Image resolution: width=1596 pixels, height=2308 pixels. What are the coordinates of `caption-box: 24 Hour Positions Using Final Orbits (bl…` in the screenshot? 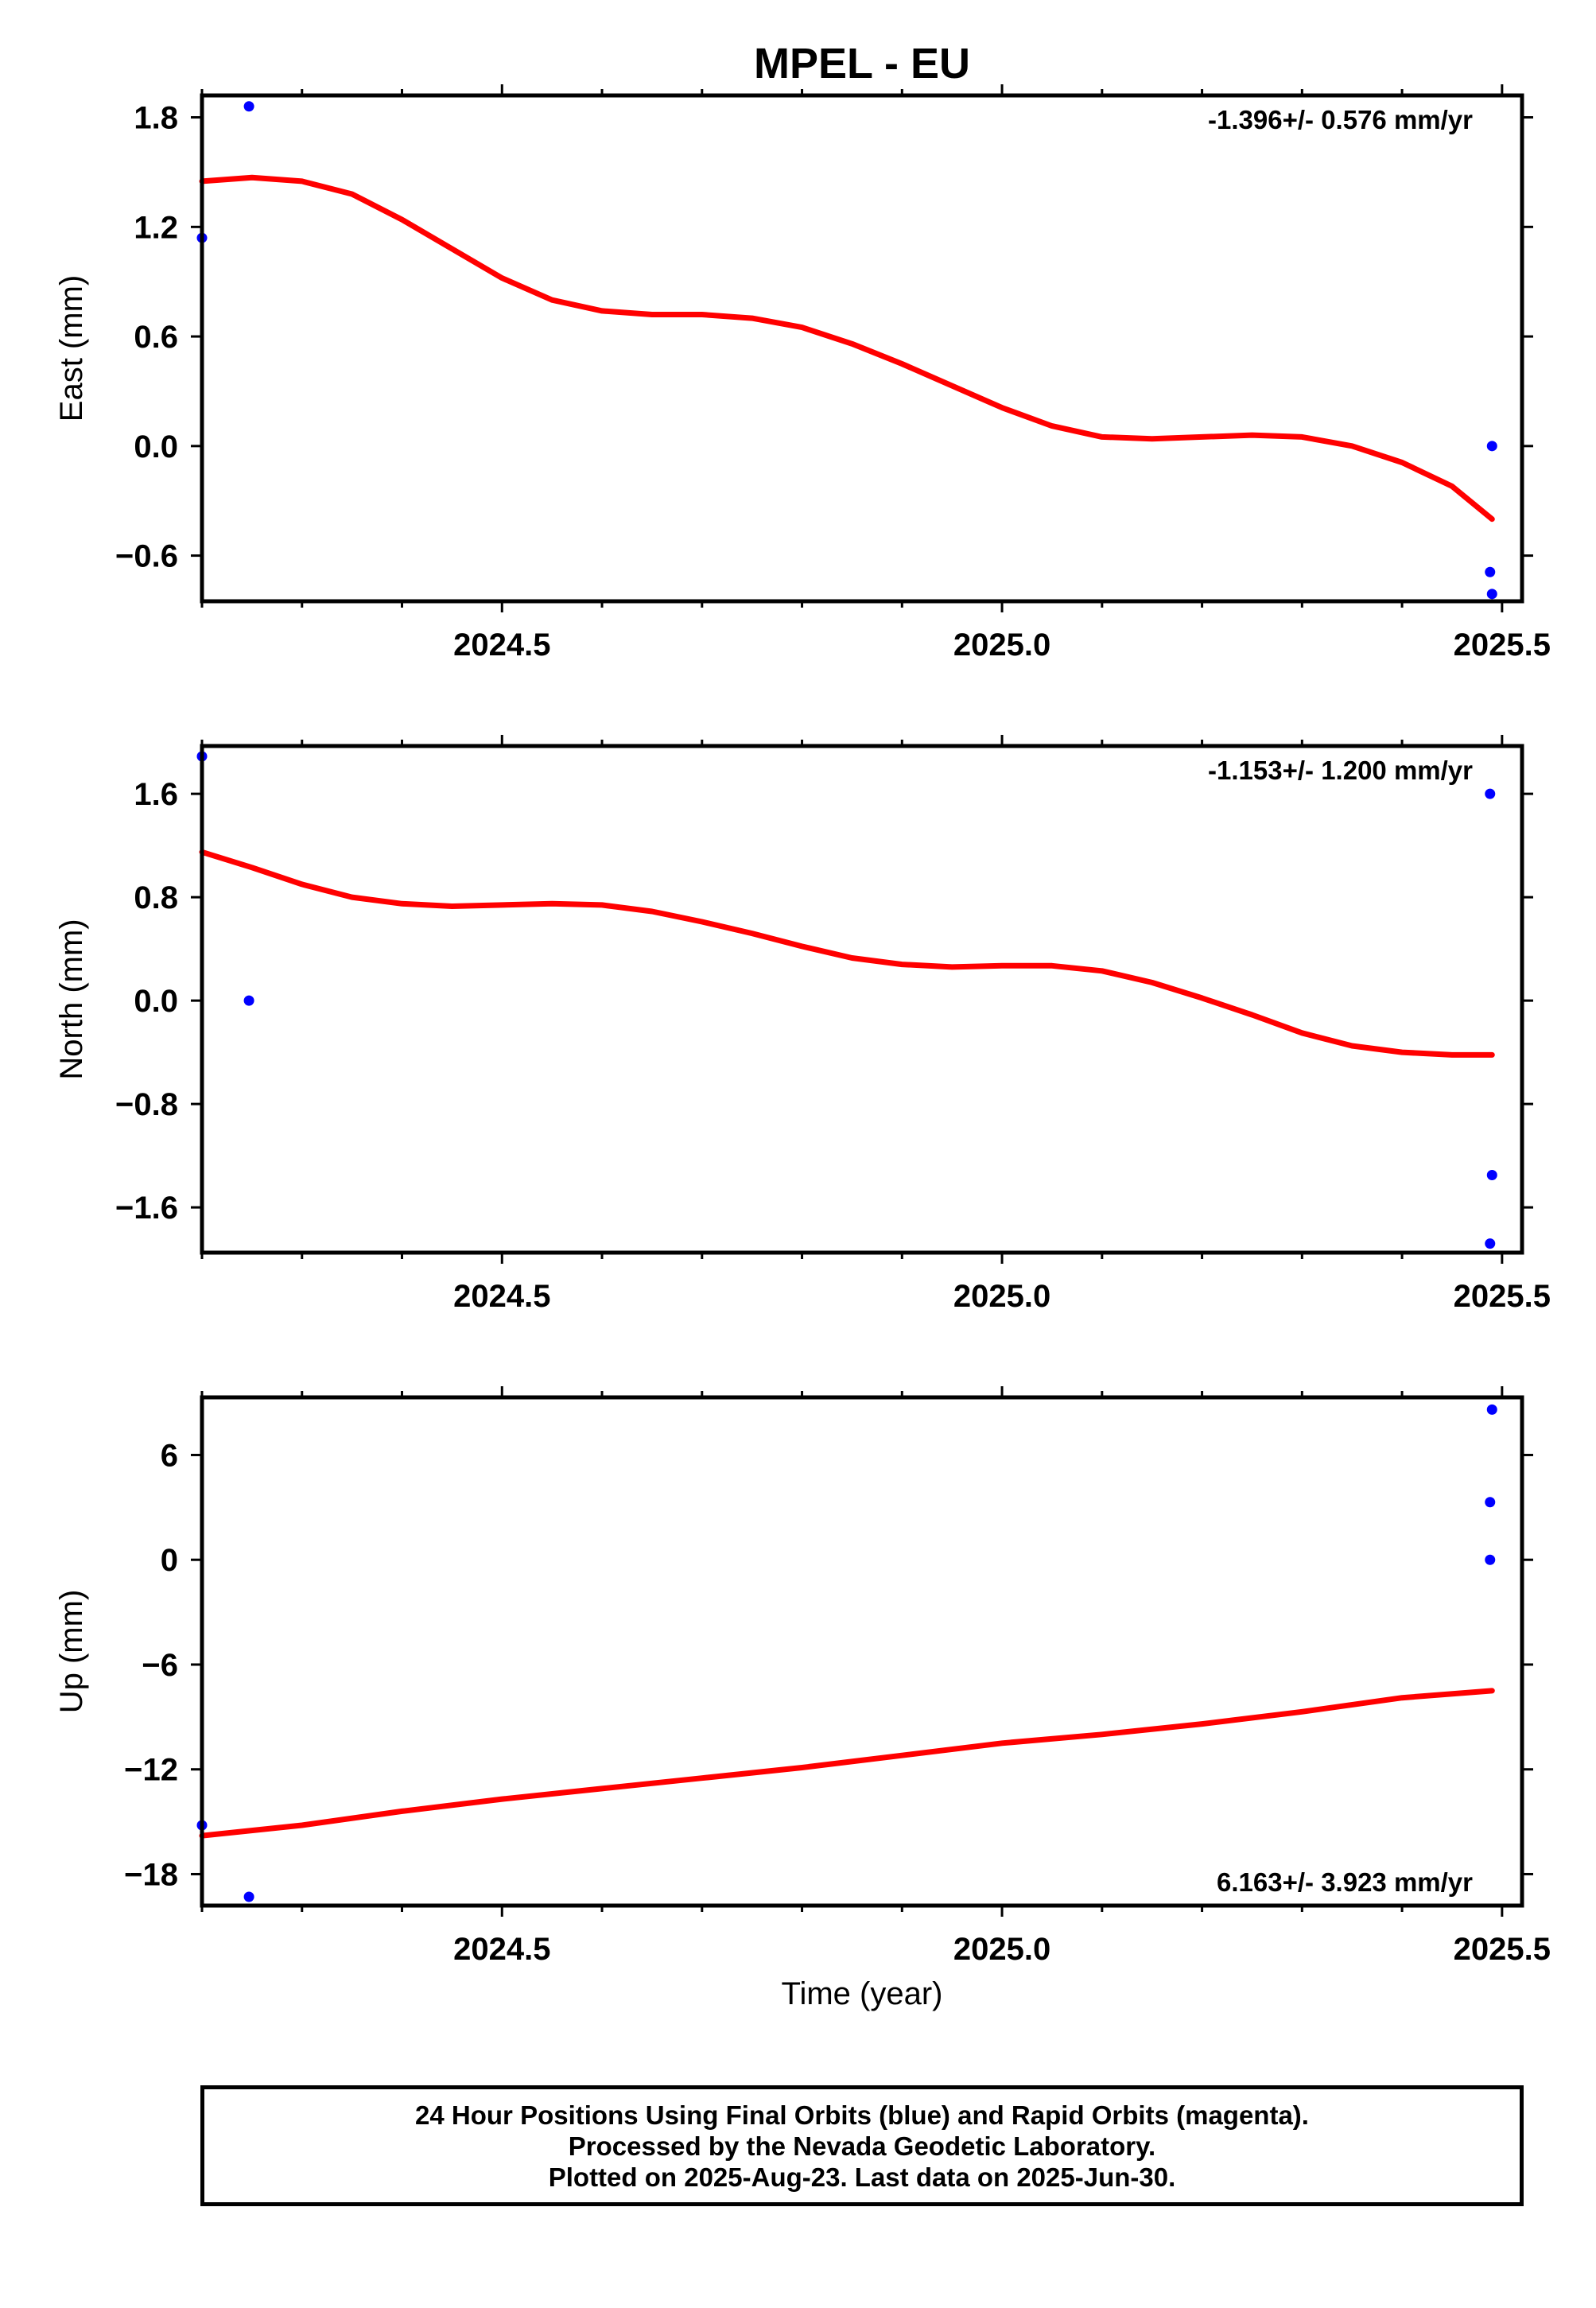 It's located at (862, 2145).